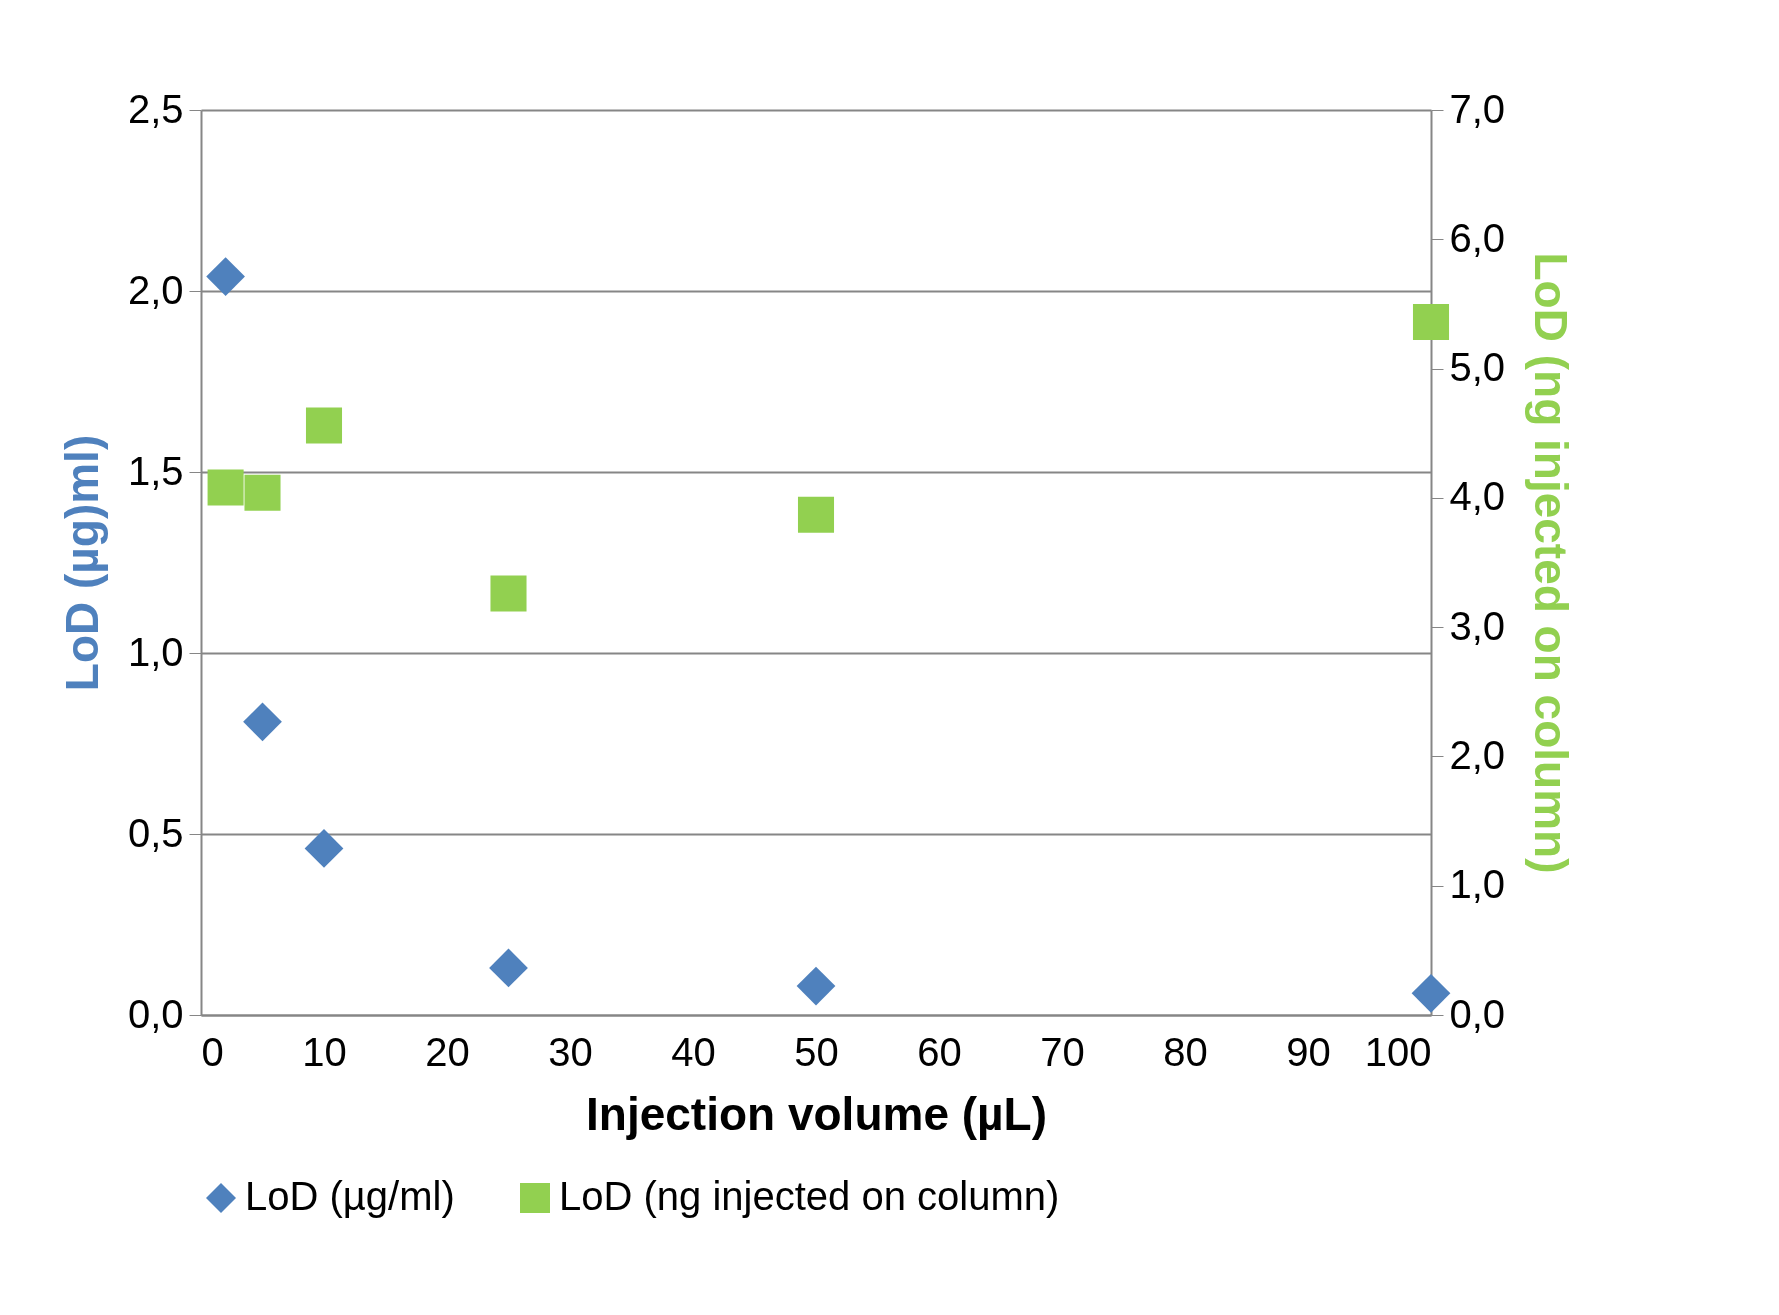 The width and height of the screenshot is (1779, 1315). I want to click on x-tick-label: 0, so click(212, 1051).